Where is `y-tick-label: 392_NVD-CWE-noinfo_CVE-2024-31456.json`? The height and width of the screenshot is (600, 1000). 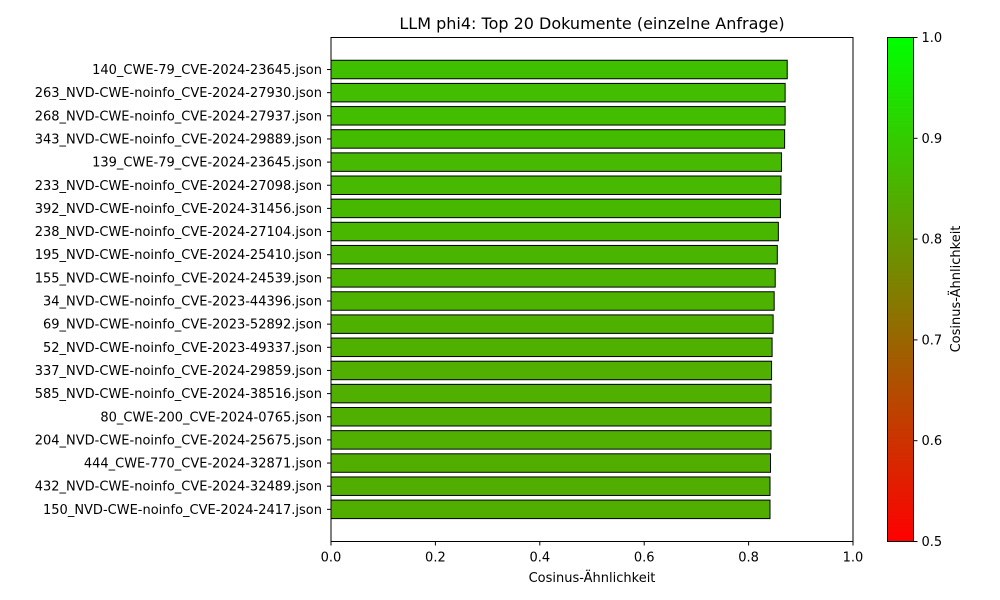
y-tick-label: 392_NVD-CWE-noinfo_CVE-2024-31456.json is located at coordinates (178, 209).